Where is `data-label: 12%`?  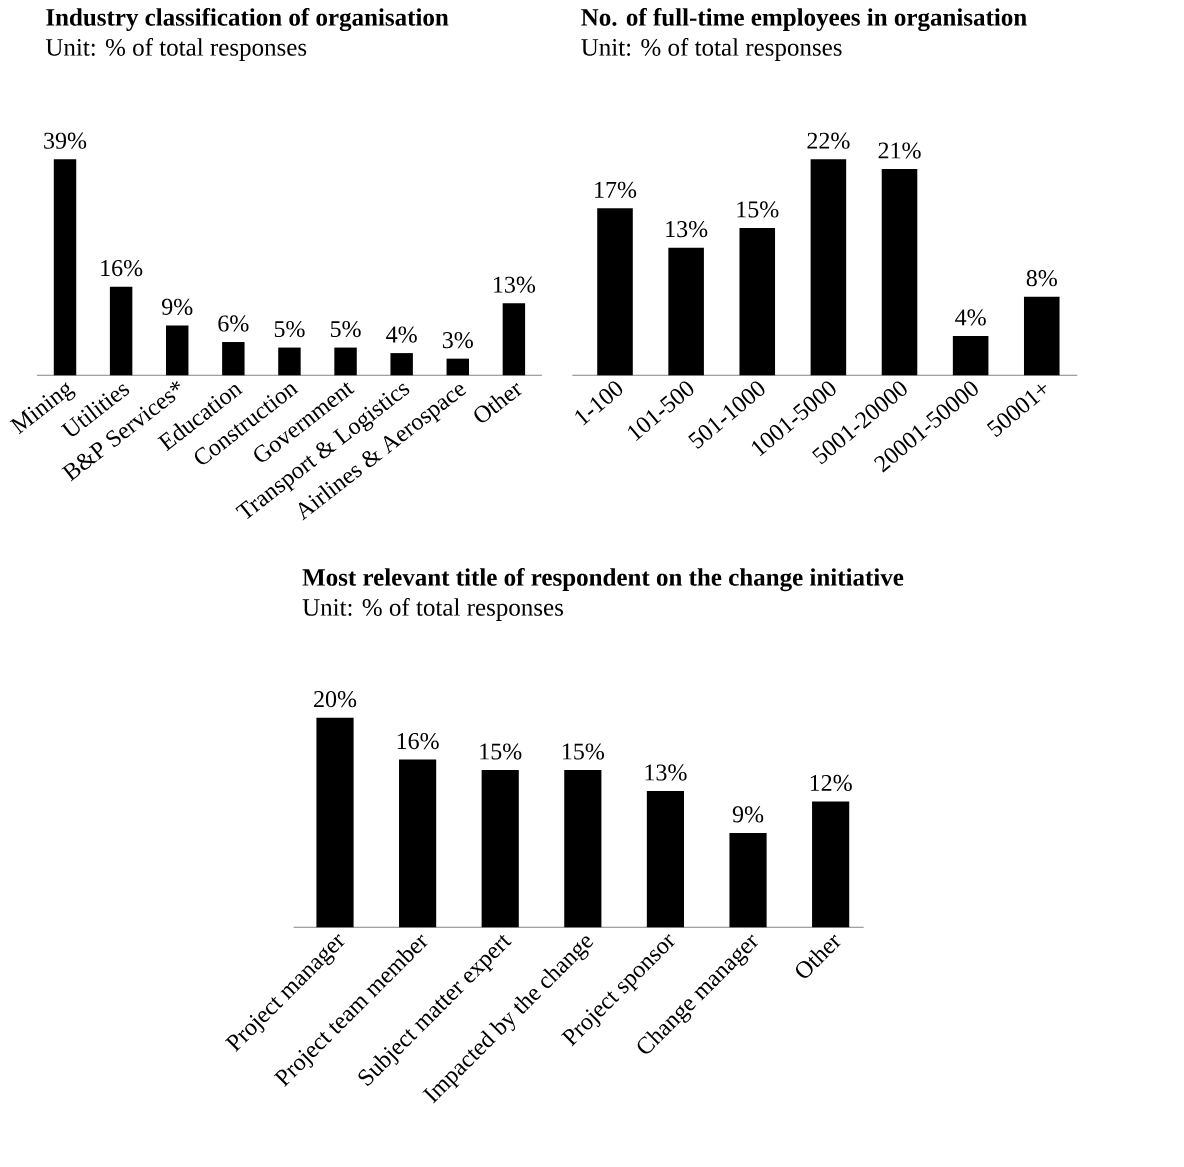 data-label: 12% is located at coordinates (831, 782).